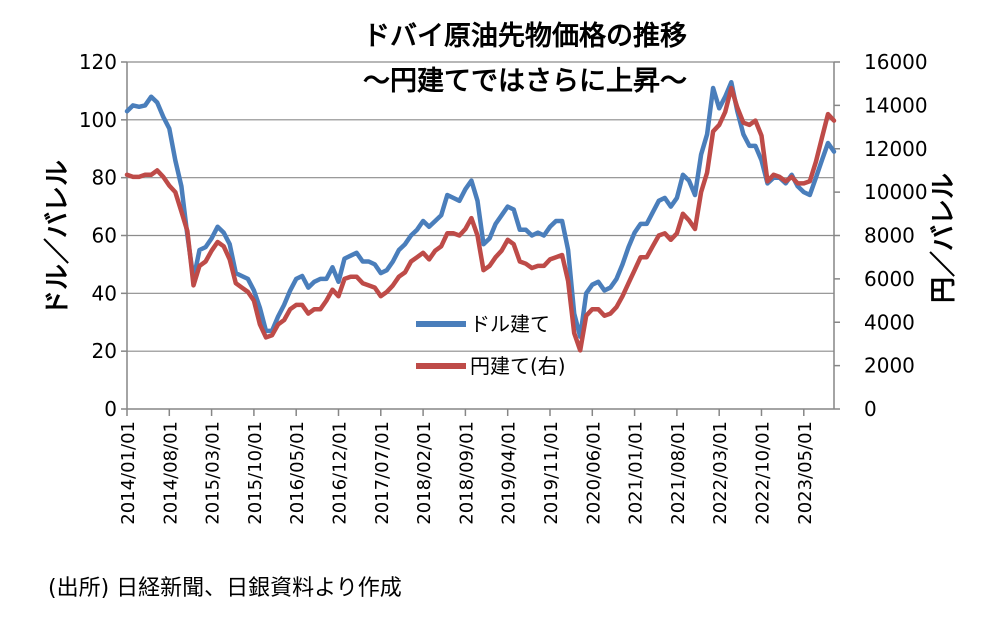 The image size is (996, 618). What do you see at coordinates (170, 473) in the screenshot?
I see `x-tick-label: 2014/08/01` at bounding box center [170, 473].